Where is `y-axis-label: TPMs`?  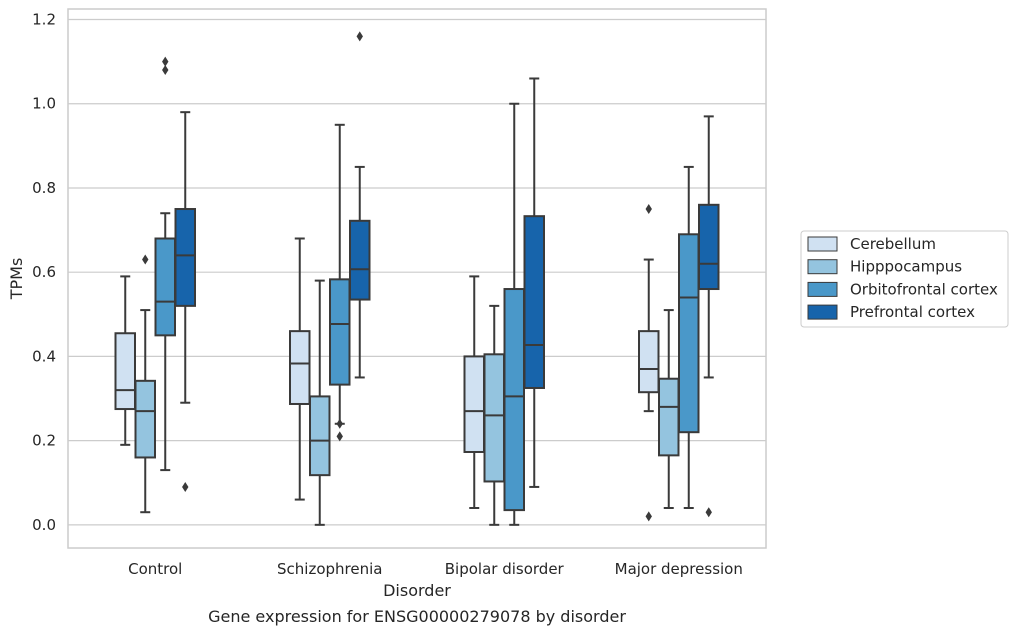
y-axis-label: TPMs is located at coordinates (16, 279).